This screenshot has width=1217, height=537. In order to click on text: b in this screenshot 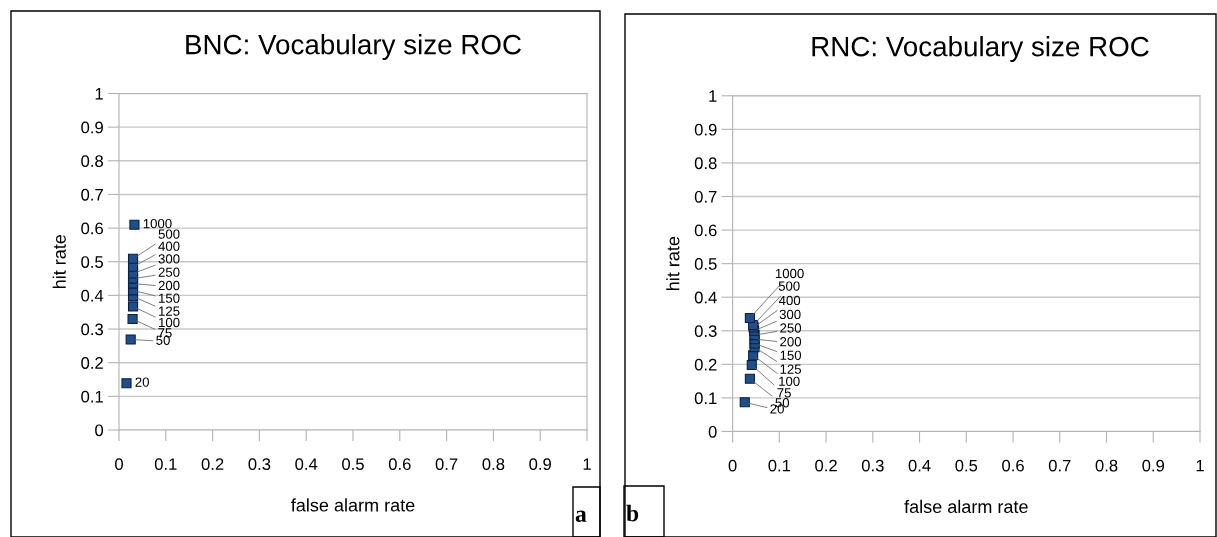, I will do `click(632, 513)`.